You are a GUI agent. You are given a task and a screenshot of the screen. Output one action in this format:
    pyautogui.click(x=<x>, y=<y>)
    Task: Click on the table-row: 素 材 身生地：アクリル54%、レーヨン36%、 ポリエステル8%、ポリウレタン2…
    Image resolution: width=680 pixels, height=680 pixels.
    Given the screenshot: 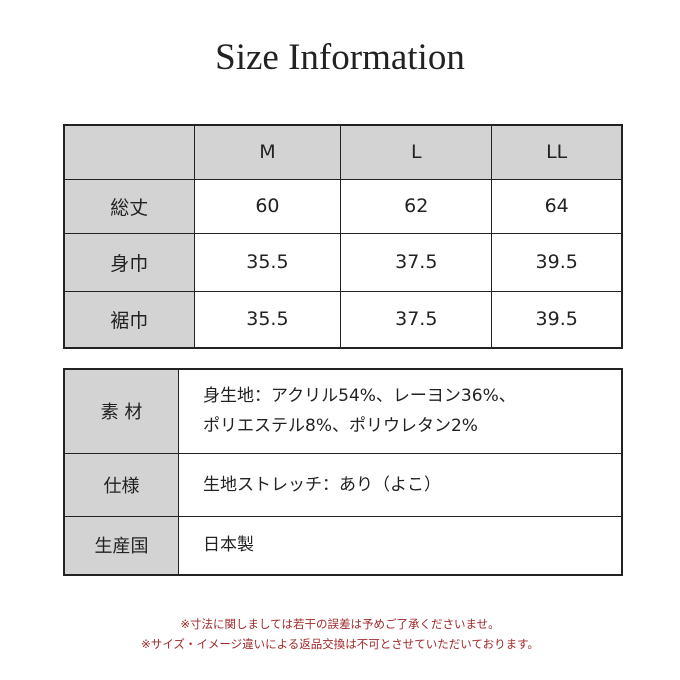 What is the action you would take?
    pyautogui.click(x=343, y=411)
    